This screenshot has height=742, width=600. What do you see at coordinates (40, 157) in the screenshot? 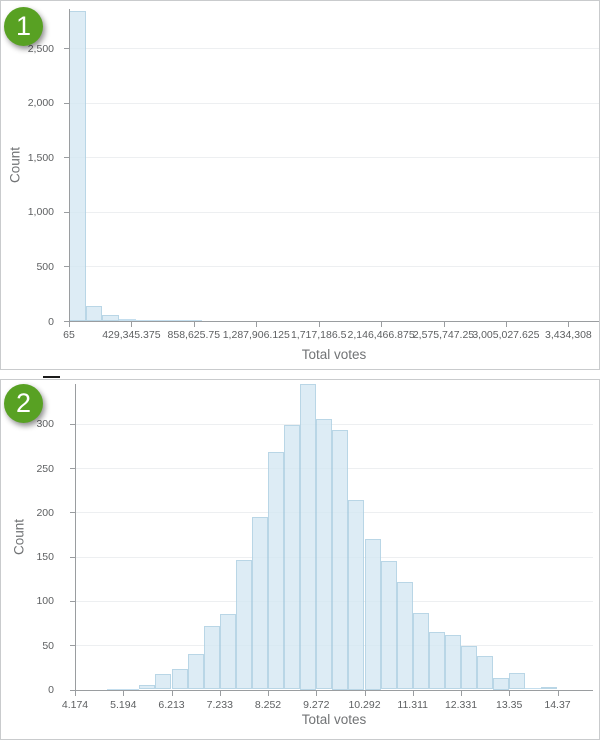
I see `y-tick-label: 1,500` at bounding box center [40, 157].